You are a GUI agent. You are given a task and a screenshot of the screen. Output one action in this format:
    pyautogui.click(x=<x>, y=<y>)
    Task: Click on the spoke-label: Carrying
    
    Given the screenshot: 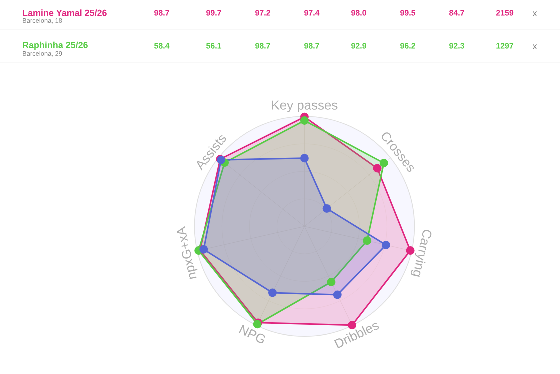 What is the action you would take?
    pyautogui.click(x=421, y=254)
    